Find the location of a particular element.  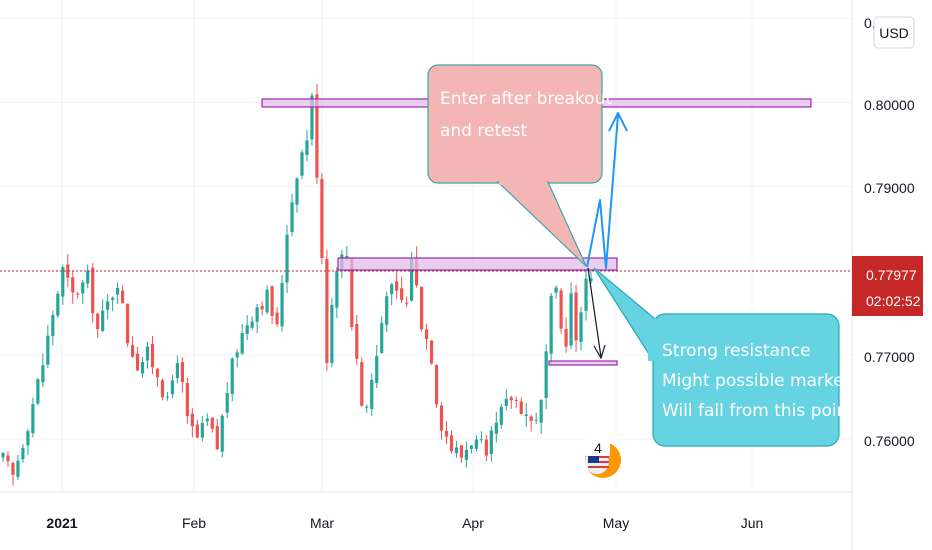

support-zone-low is located at coordinates (583, 363).